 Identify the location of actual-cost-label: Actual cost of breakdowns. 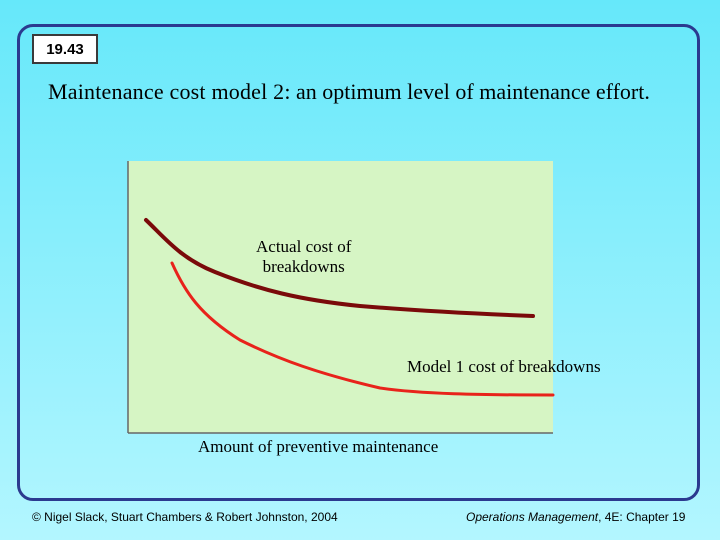
(303, 257).